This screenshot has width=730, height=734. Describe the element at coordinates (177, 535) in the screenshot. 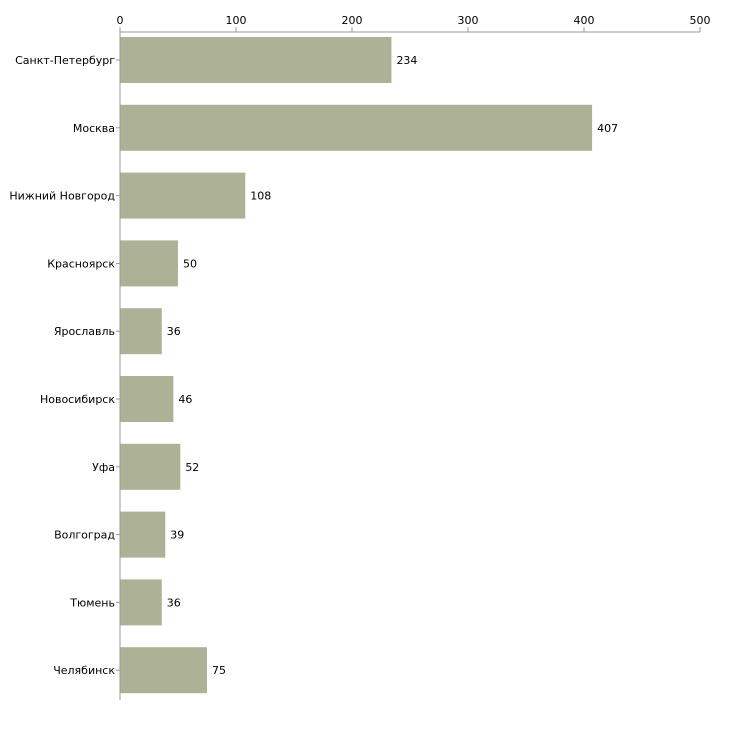

I see `value-label: 39` at that location.